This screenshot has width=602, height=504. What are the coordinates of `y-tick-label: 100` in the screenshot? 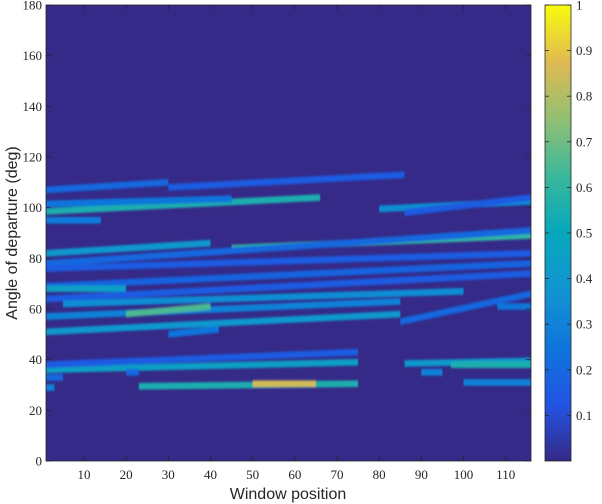 It's located at (33, 207).